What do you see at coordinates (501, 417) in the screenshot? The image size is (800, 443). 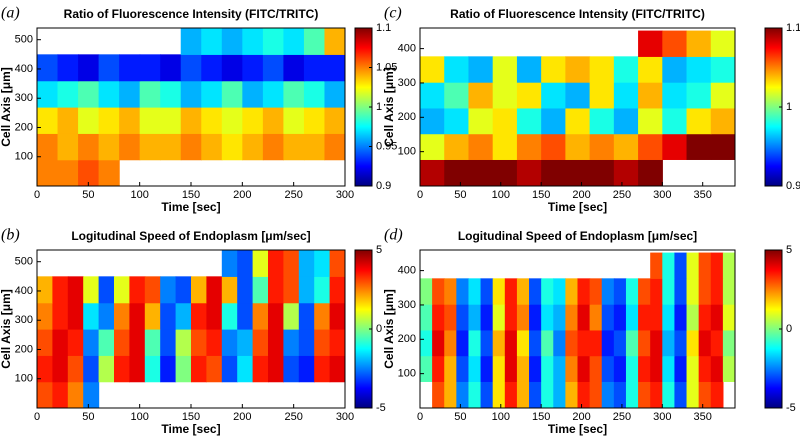 I see `x-tick-label: 100` at bounding box center [501, 417].